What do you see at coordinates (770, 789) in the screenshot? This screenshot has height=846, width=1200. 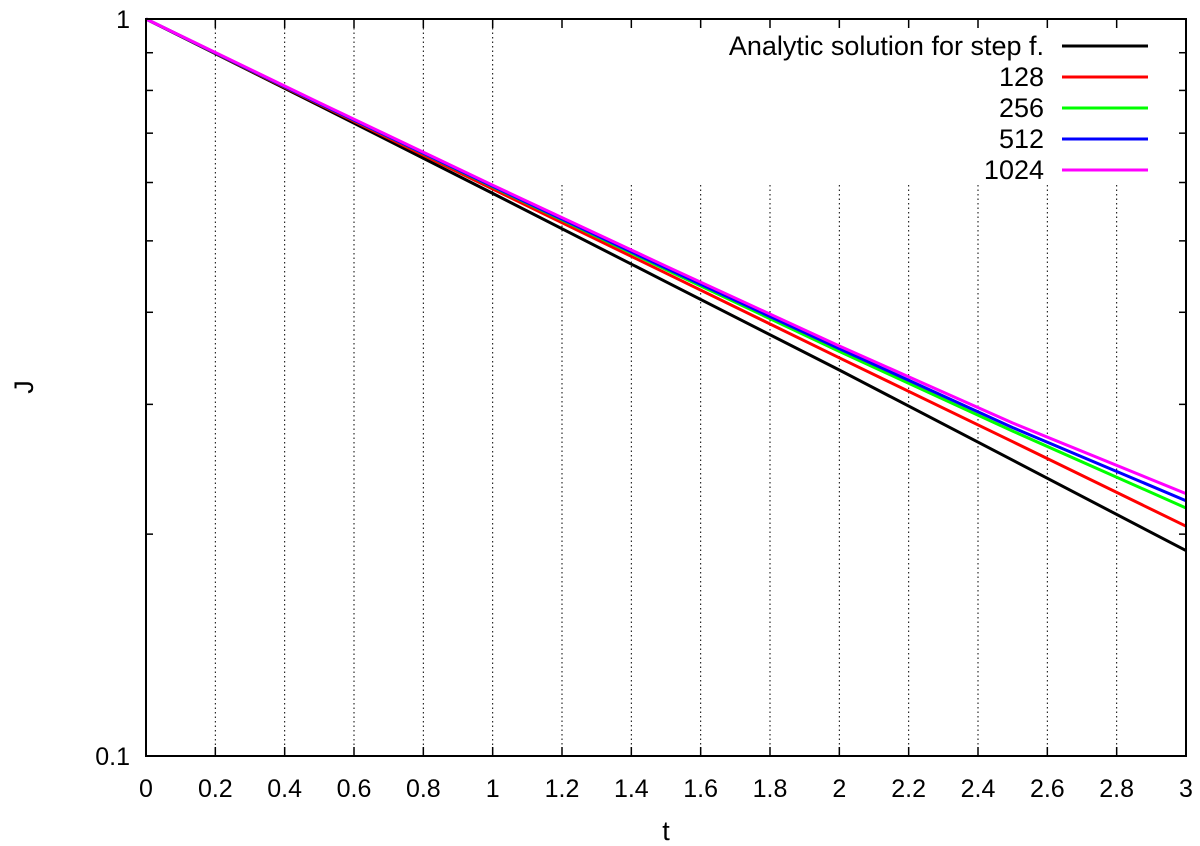 I see `x-tick-label: 1.8` at bounding box center [770, 789].